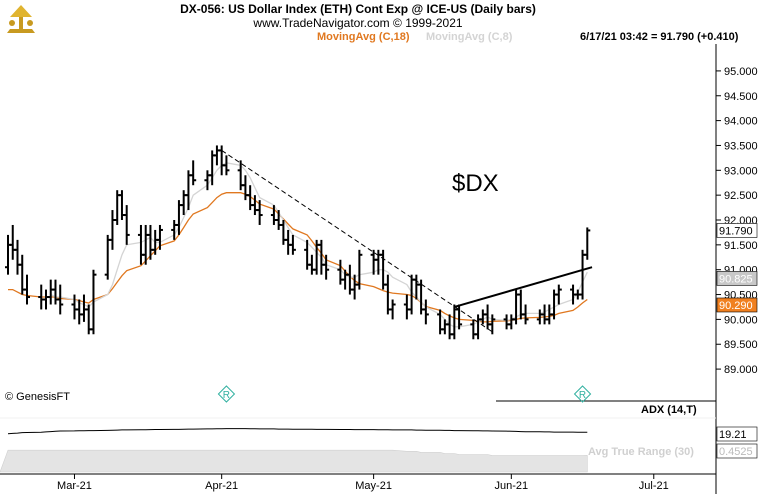  I want to click on atr-badge: 0.4525, so click(736, 452).